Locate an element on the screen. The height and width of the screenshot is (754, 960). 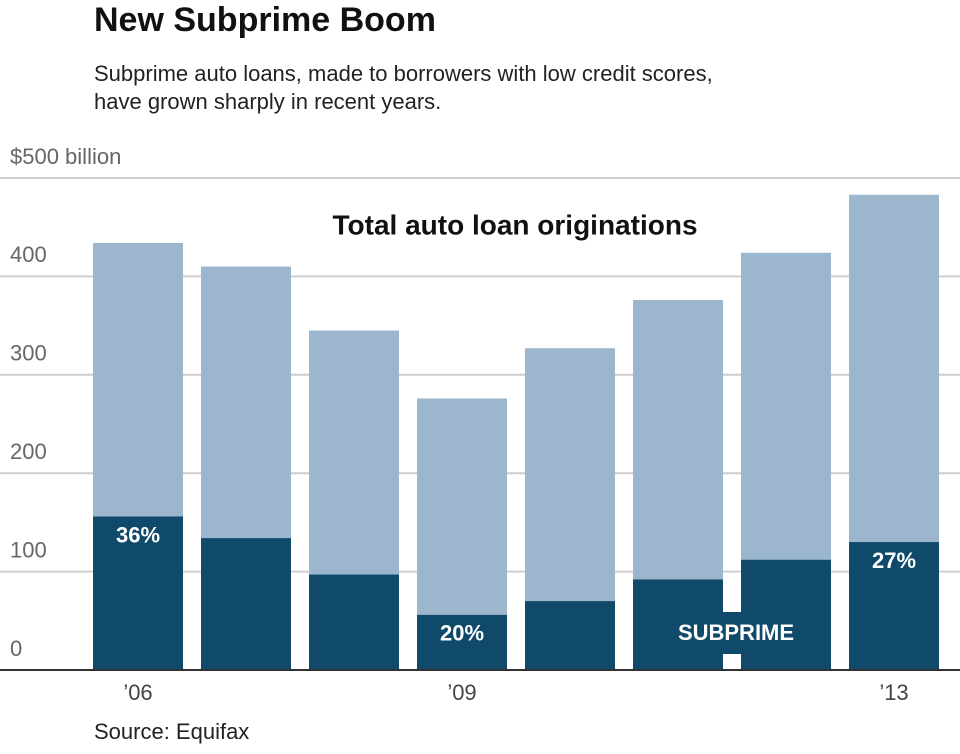
y-tick-label: 400 is located at coordinates (28, 254).